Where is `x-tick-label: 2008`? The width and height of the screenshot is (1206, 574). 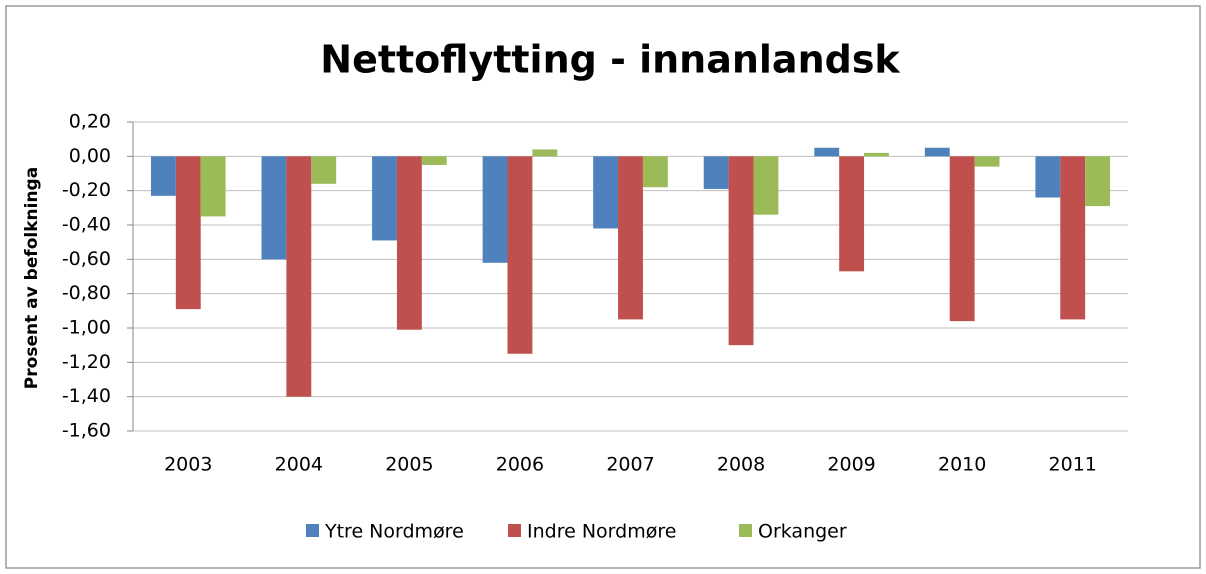 x-tick-label: 2008 is located at coordinates (741, 465).